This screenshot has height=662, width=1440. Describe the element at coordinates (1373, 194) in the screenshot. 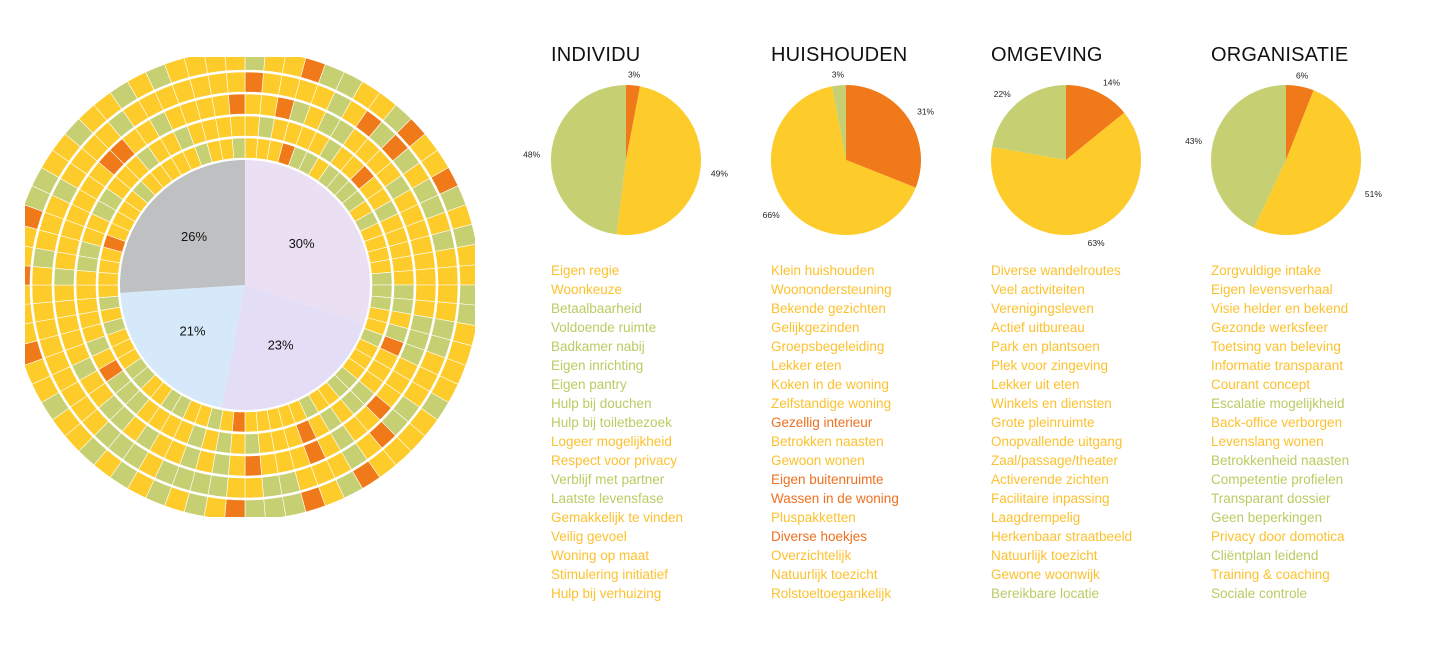

I see `pie-slice-label: 51%` at that location.